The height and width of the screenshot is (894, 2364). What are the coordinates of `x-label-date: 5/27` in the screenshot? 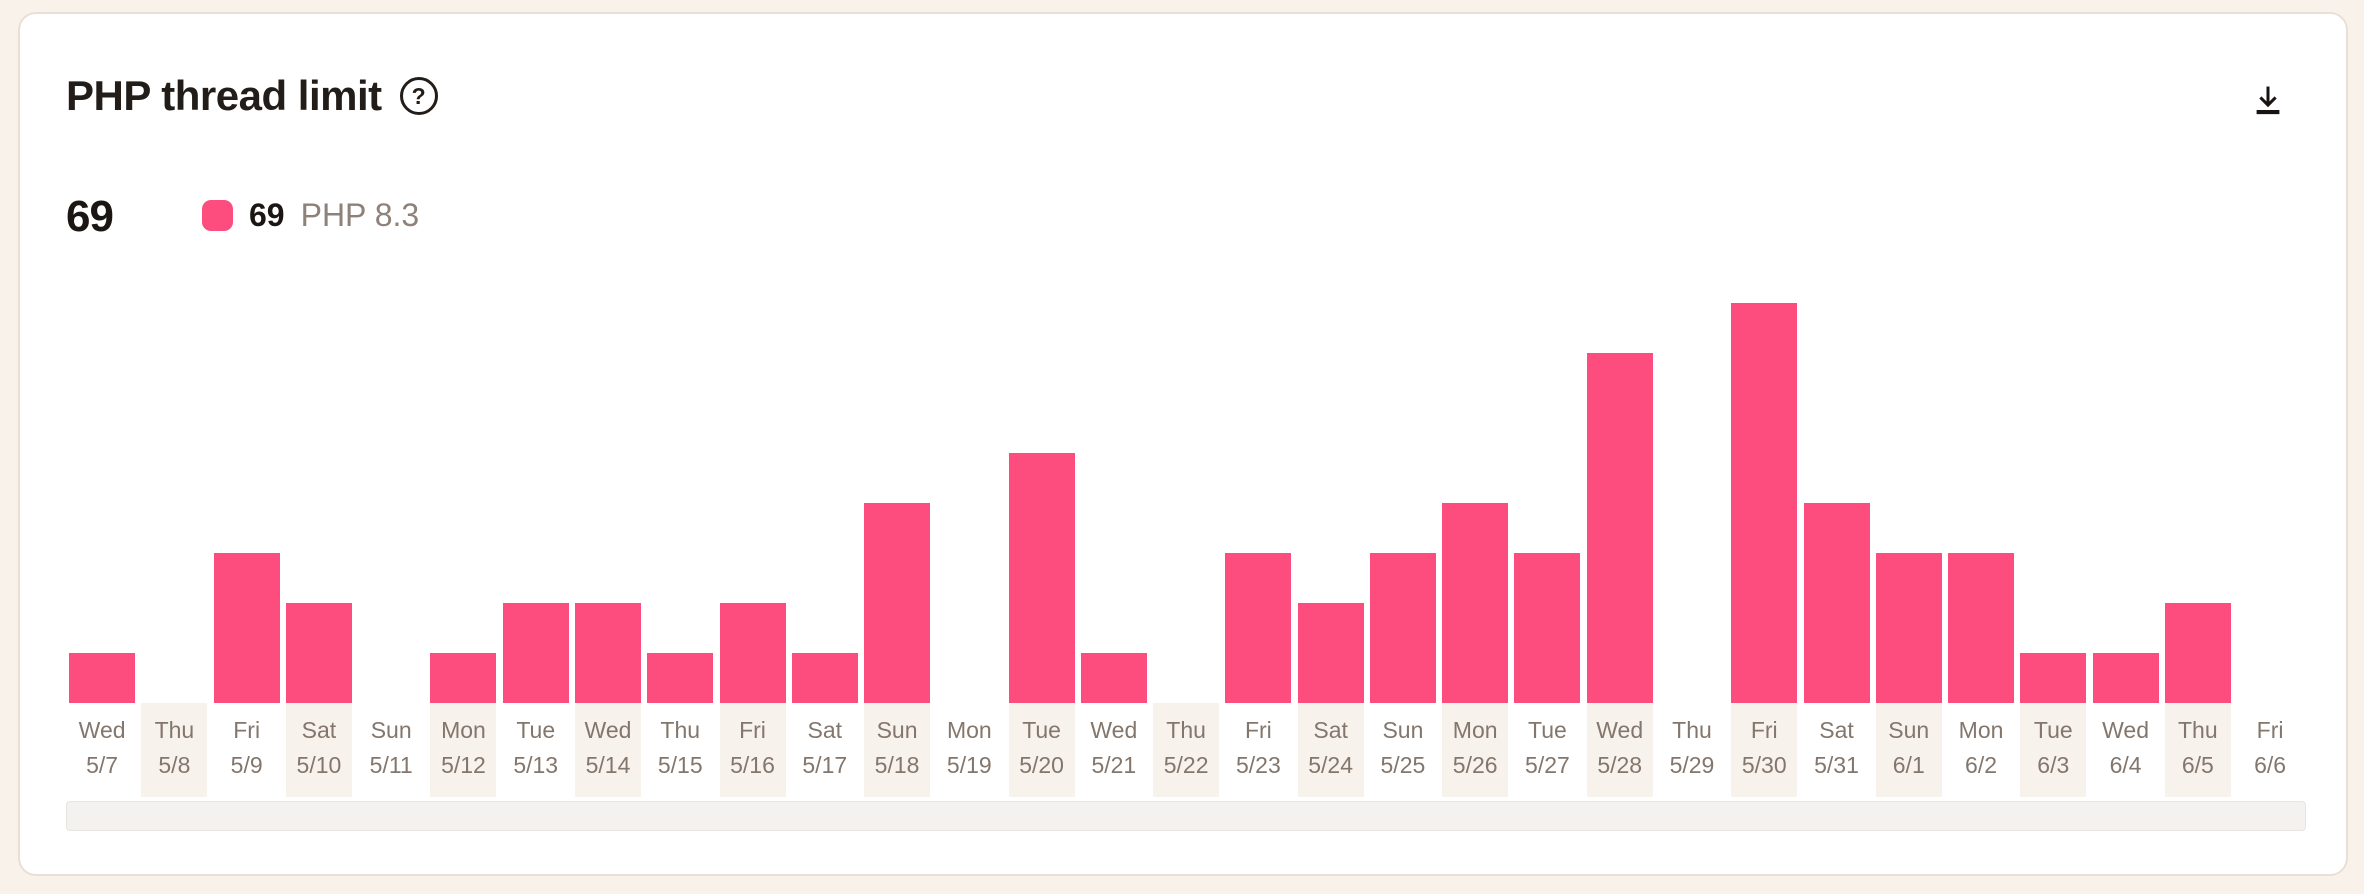 It's located at (1547, 765).